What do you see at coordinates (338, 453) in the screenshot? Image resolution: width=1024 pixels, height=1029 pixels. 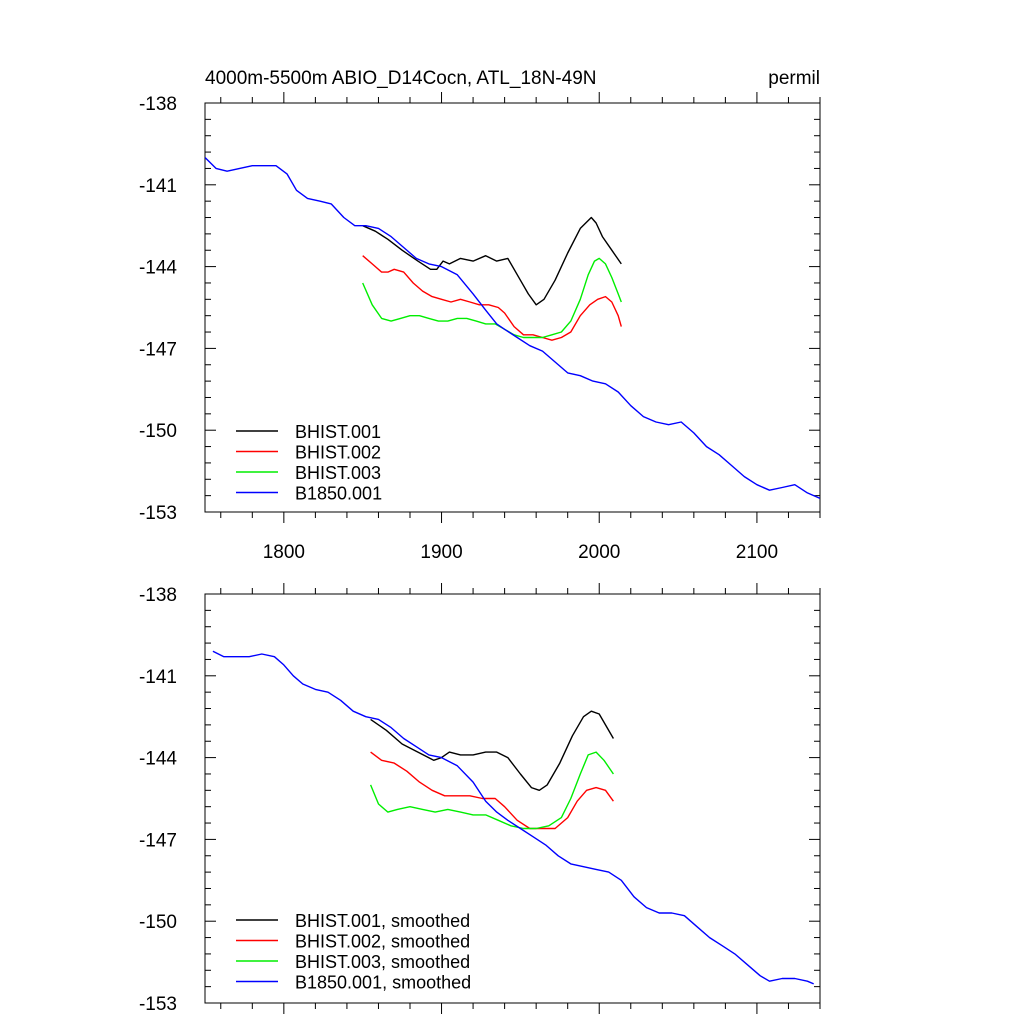 I see `legend-label: BHIST.002` at bounding box center [338, 453].